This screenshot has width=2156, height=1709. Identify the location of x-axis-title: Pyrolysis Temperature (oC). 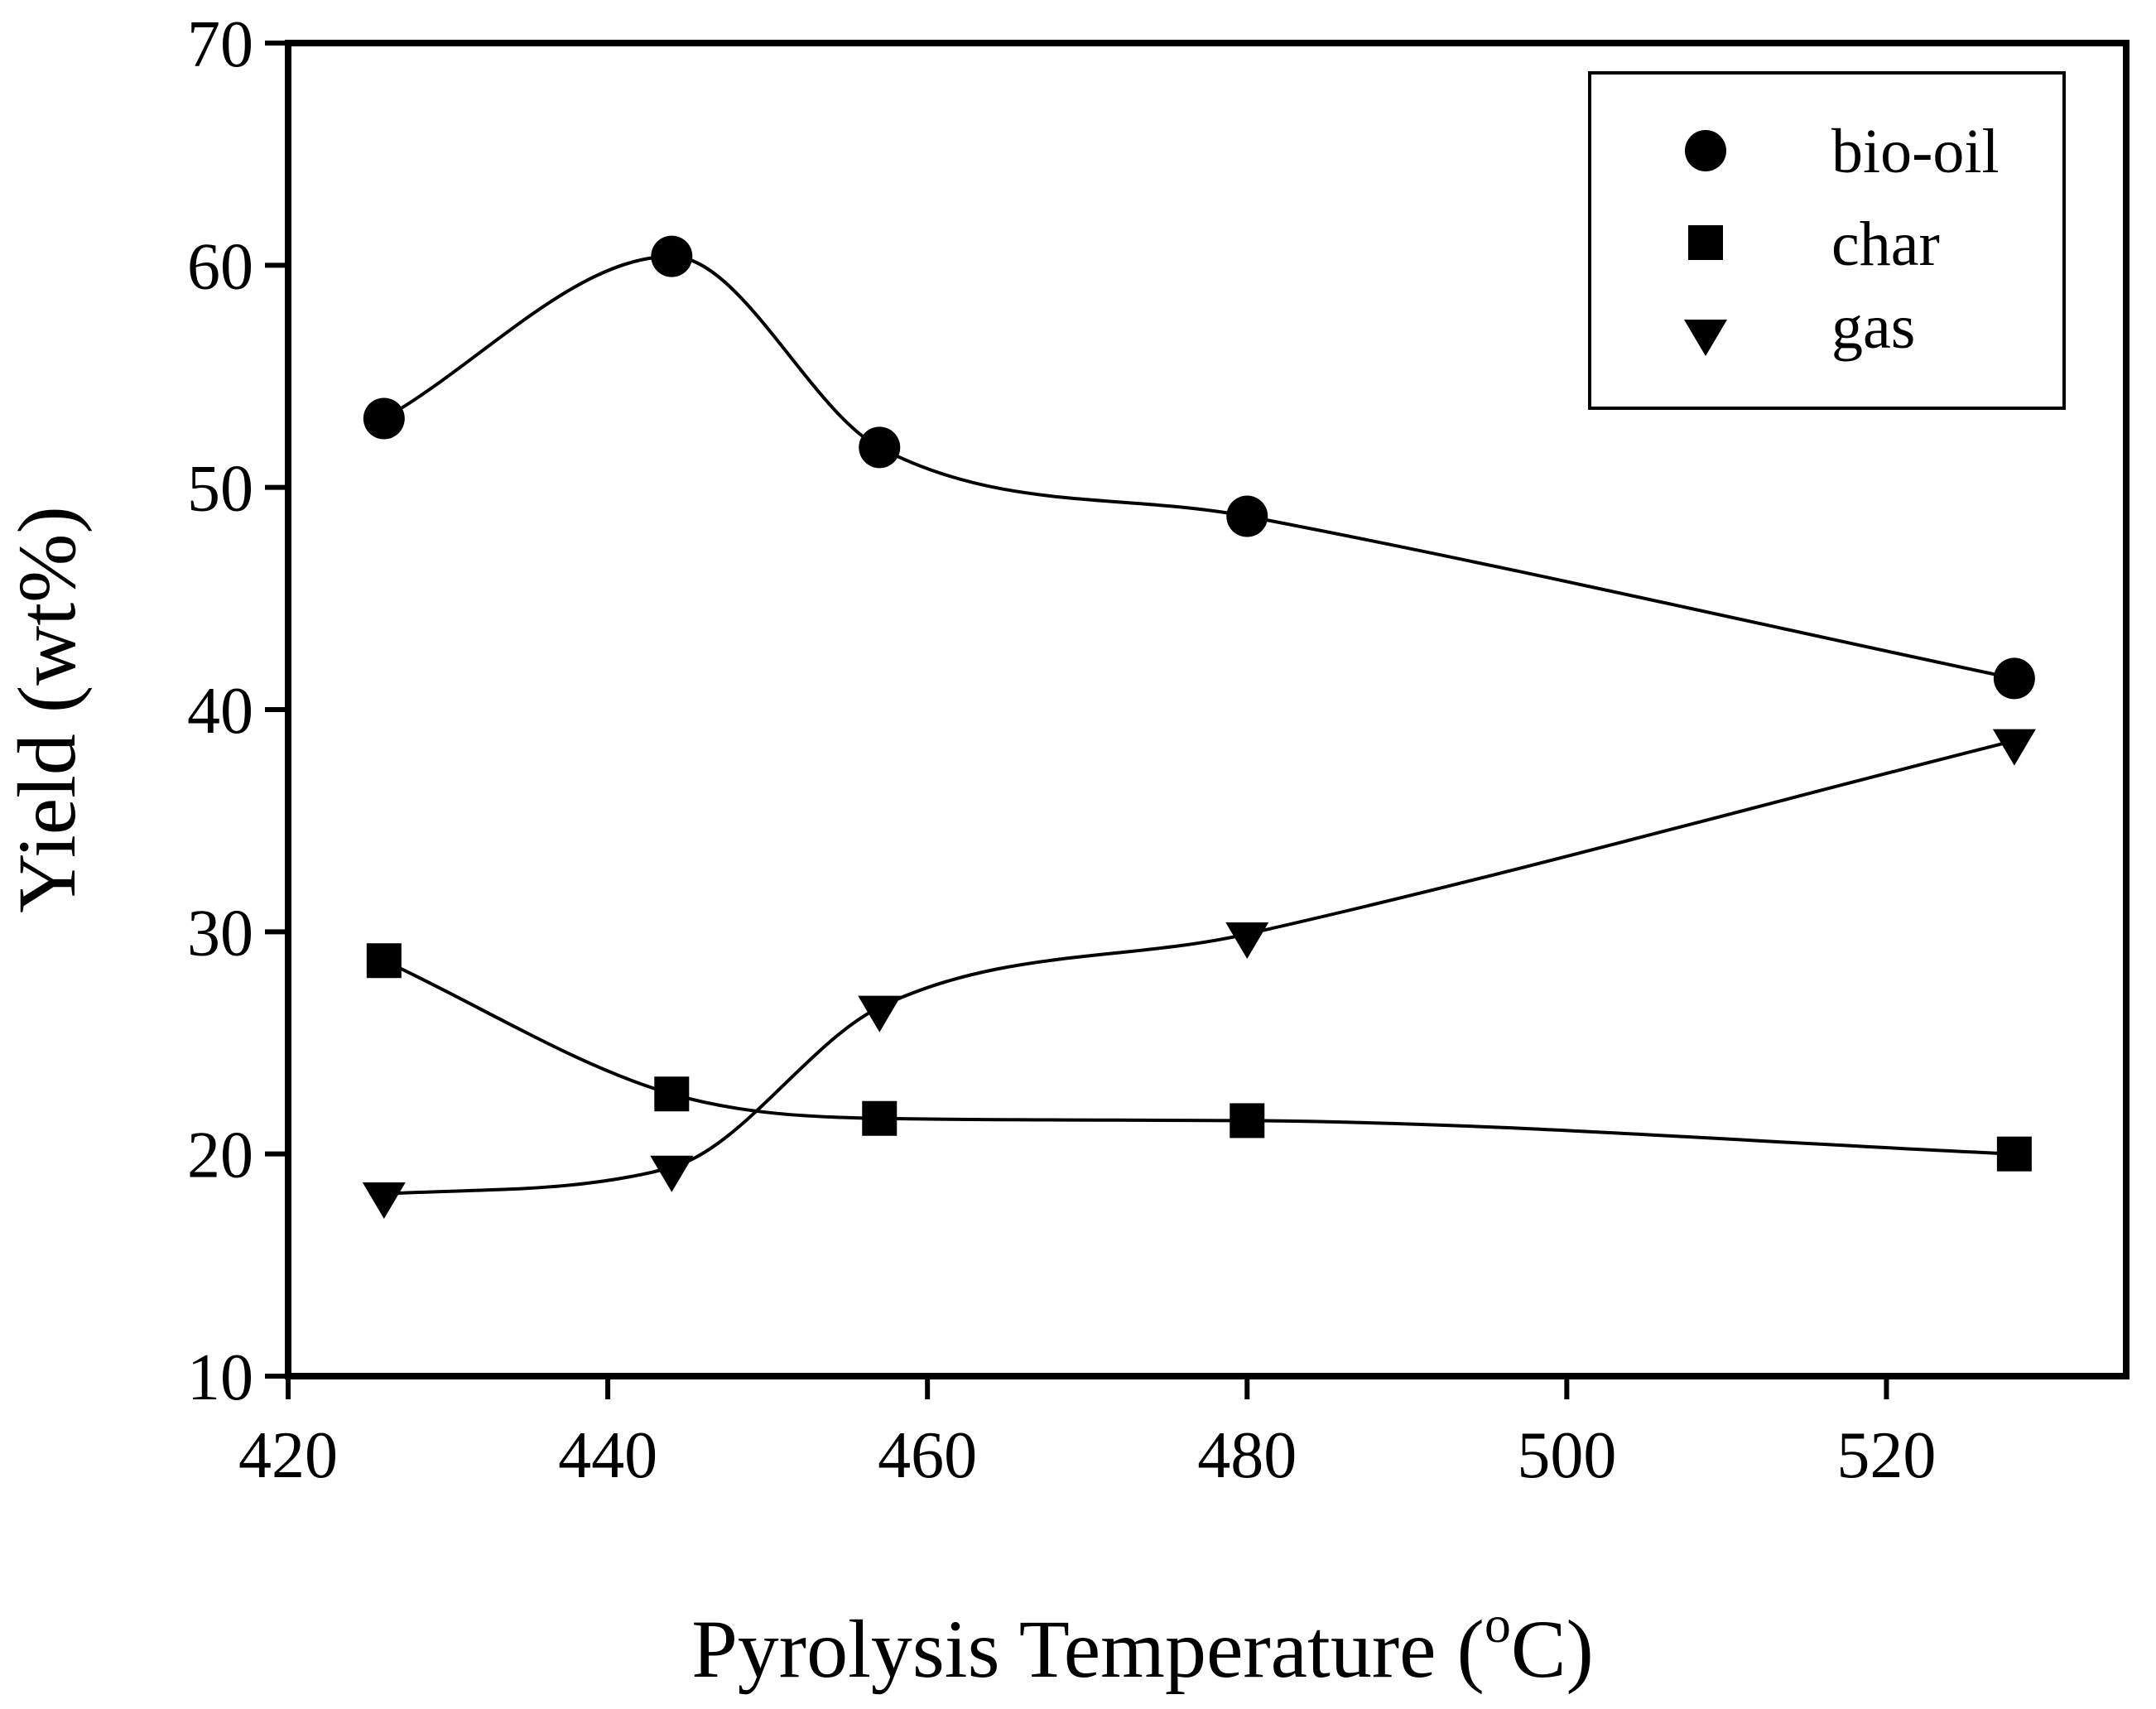
(1142, 1645).